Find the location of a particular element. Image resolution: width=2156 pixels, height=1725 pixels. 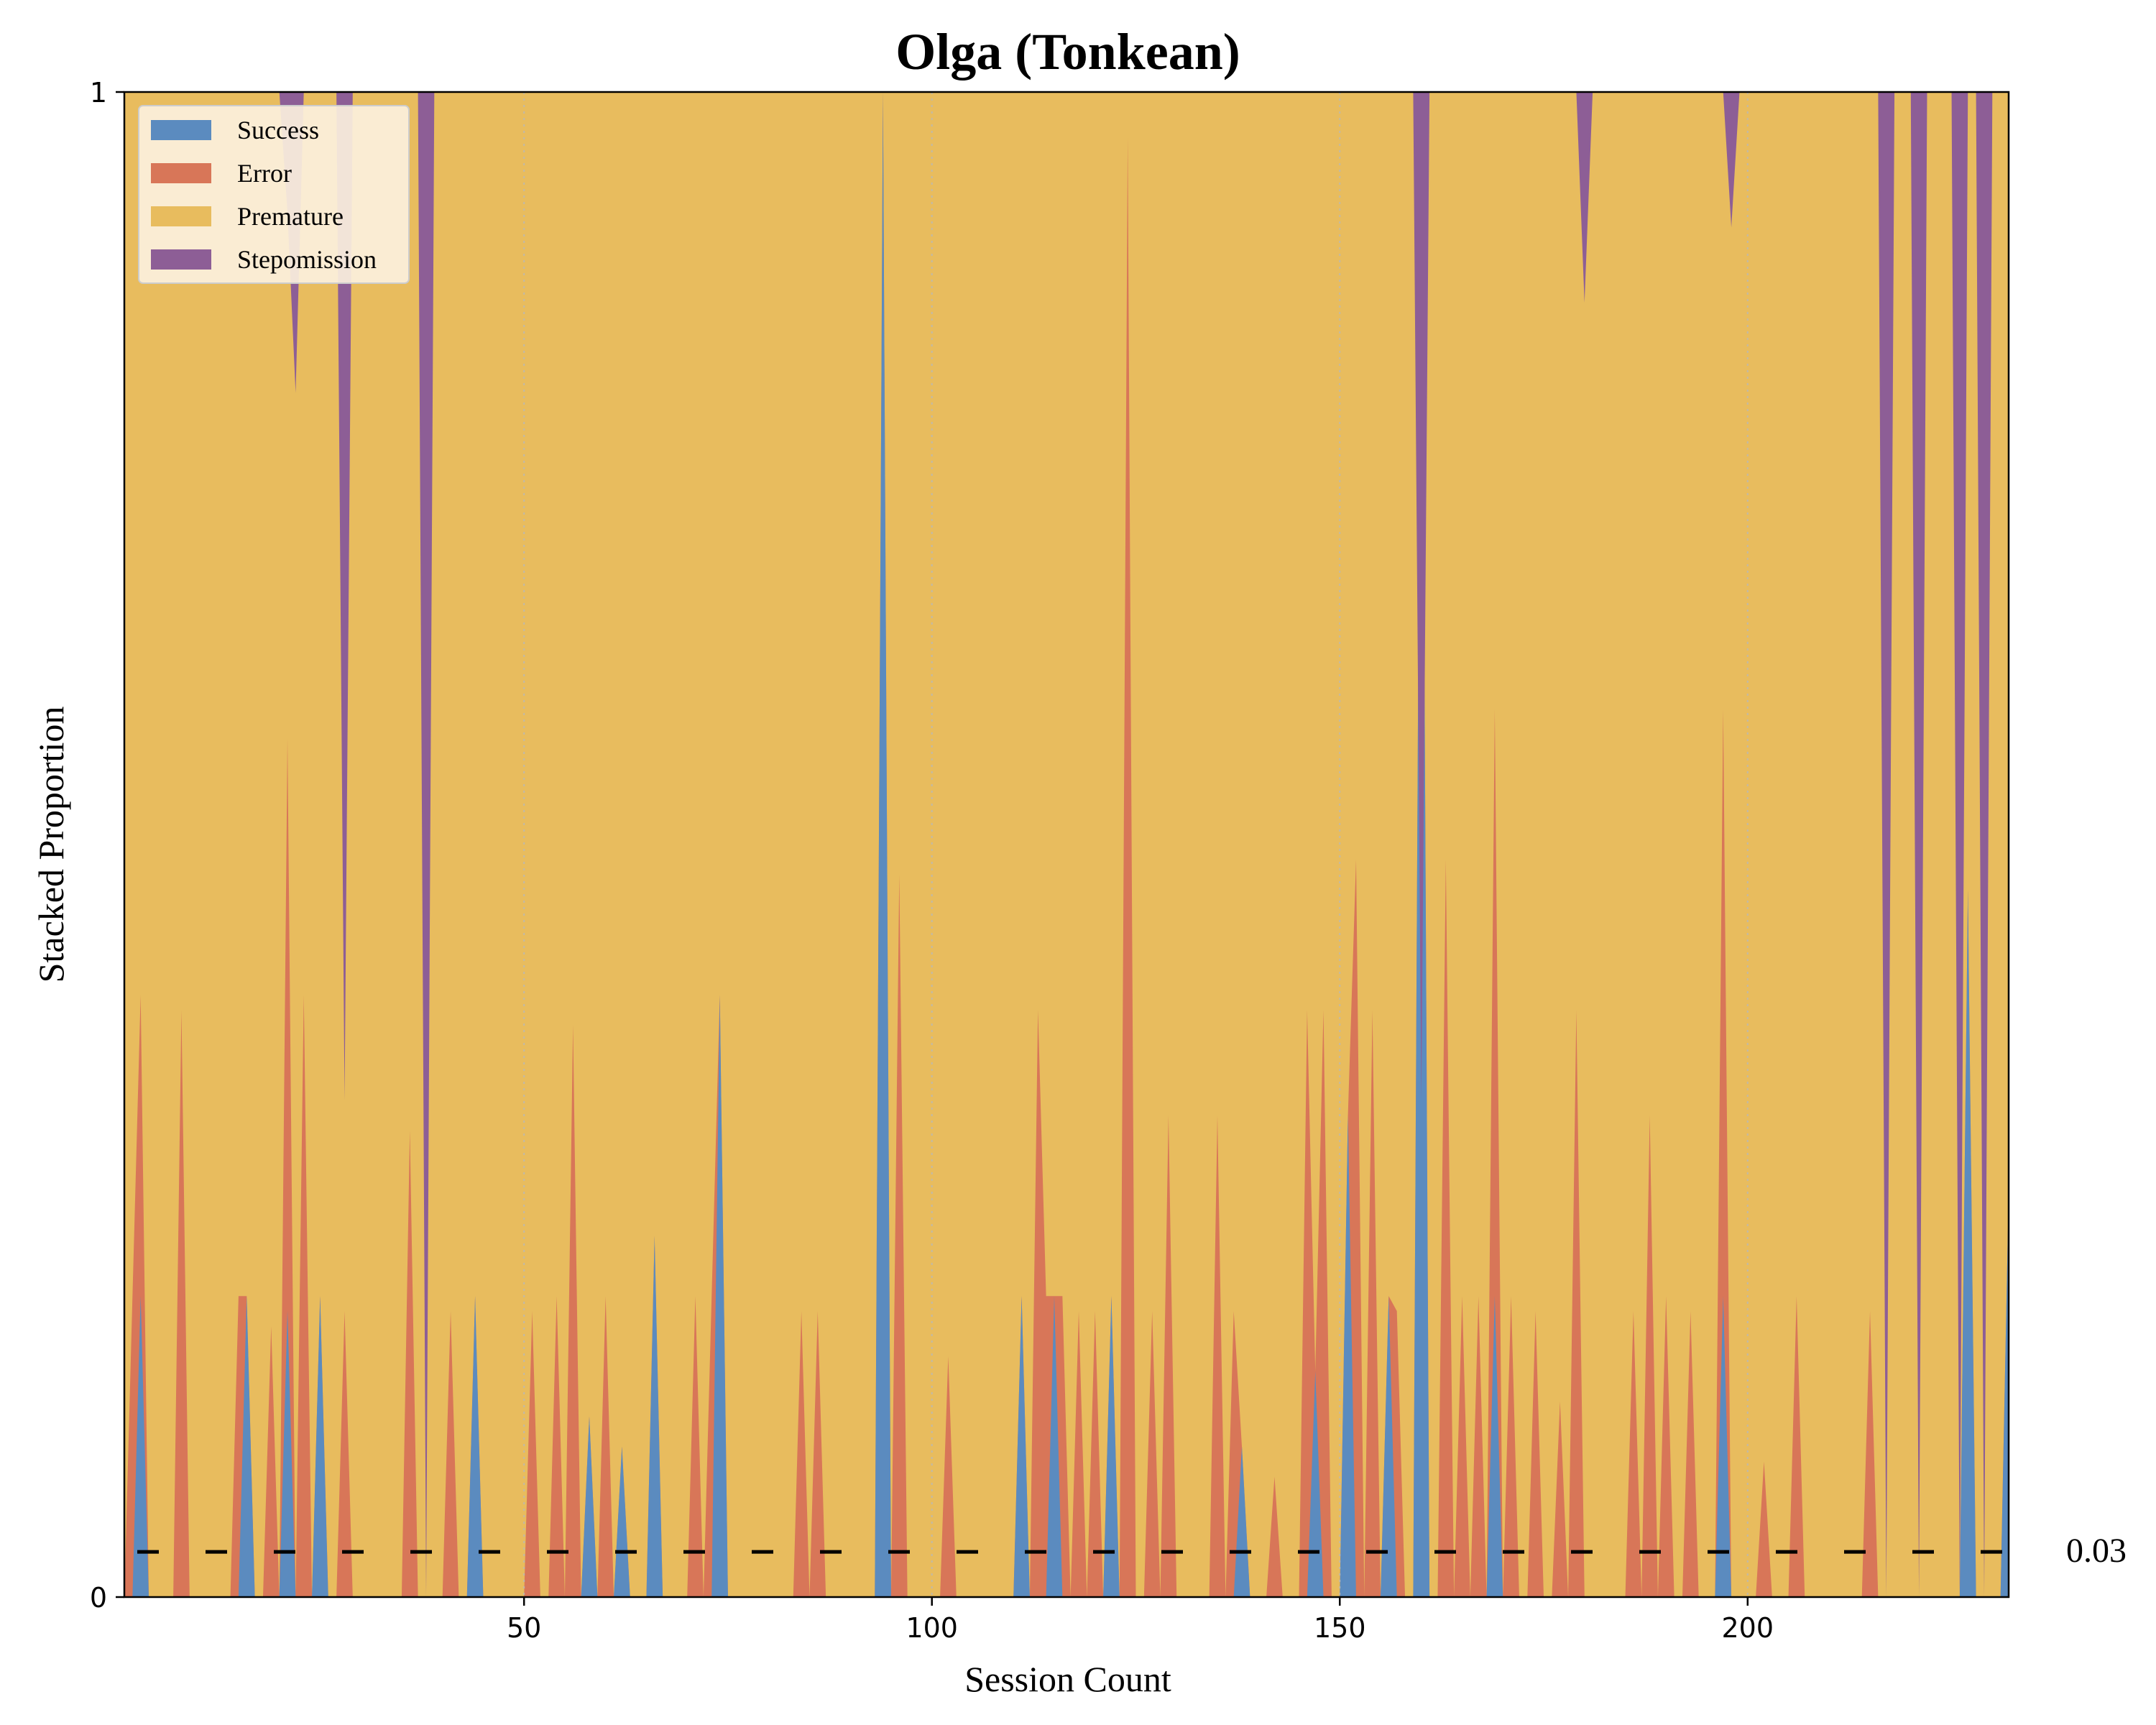

reference-line-label-group: 0.03 is located at coordinates (2096, 1551).